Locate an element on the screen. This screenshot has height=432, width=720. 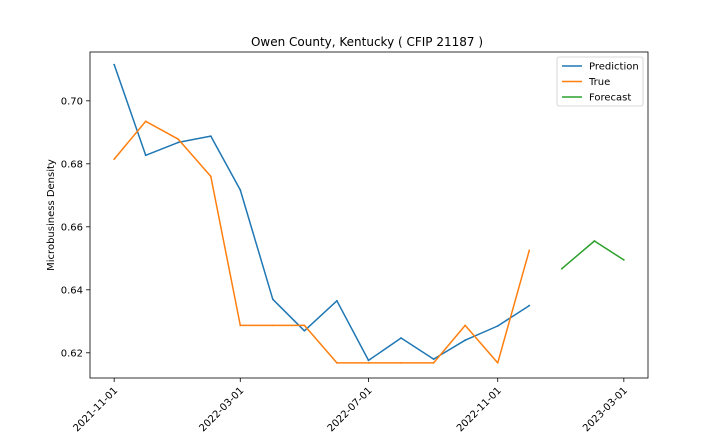
y-tick-label: 0.64 is located at coordinates (72, 290).